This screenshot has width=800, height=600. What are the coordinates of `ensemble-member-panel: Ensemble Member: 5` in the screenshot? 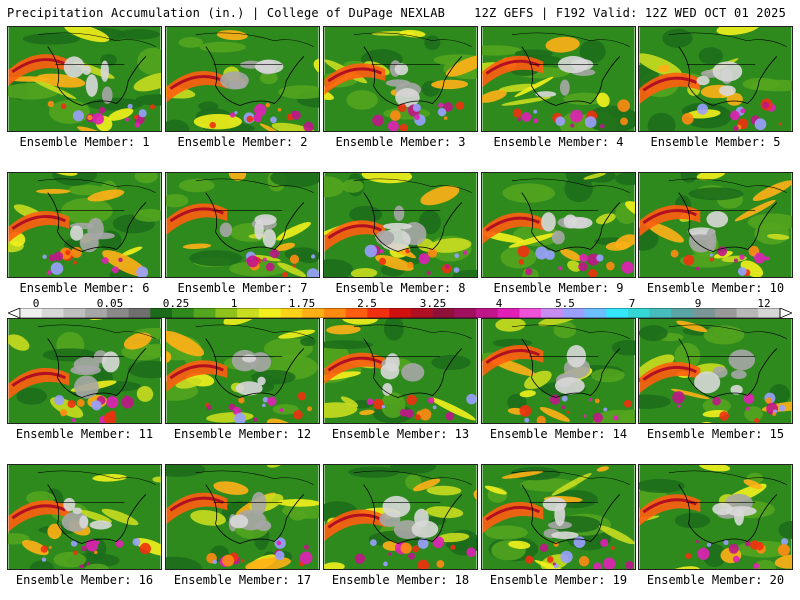 It's located at (715, 87).